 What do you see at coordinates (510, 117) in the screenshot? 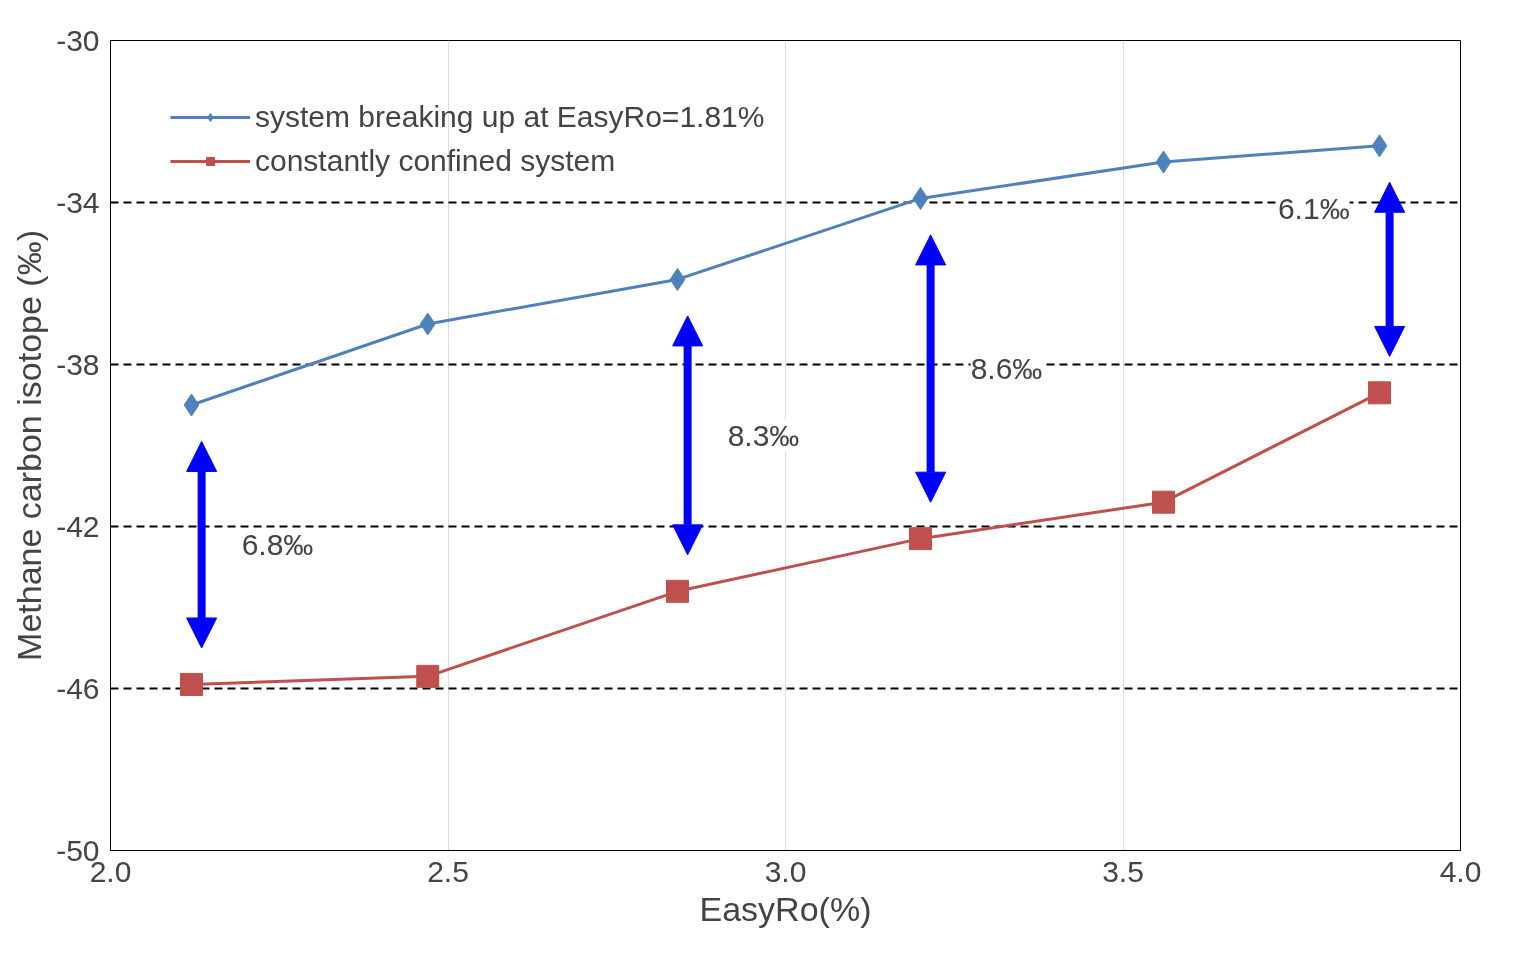
I see `legend-label: system breaking up at EasyRo=1.81%` at bounding box center [510, 117].